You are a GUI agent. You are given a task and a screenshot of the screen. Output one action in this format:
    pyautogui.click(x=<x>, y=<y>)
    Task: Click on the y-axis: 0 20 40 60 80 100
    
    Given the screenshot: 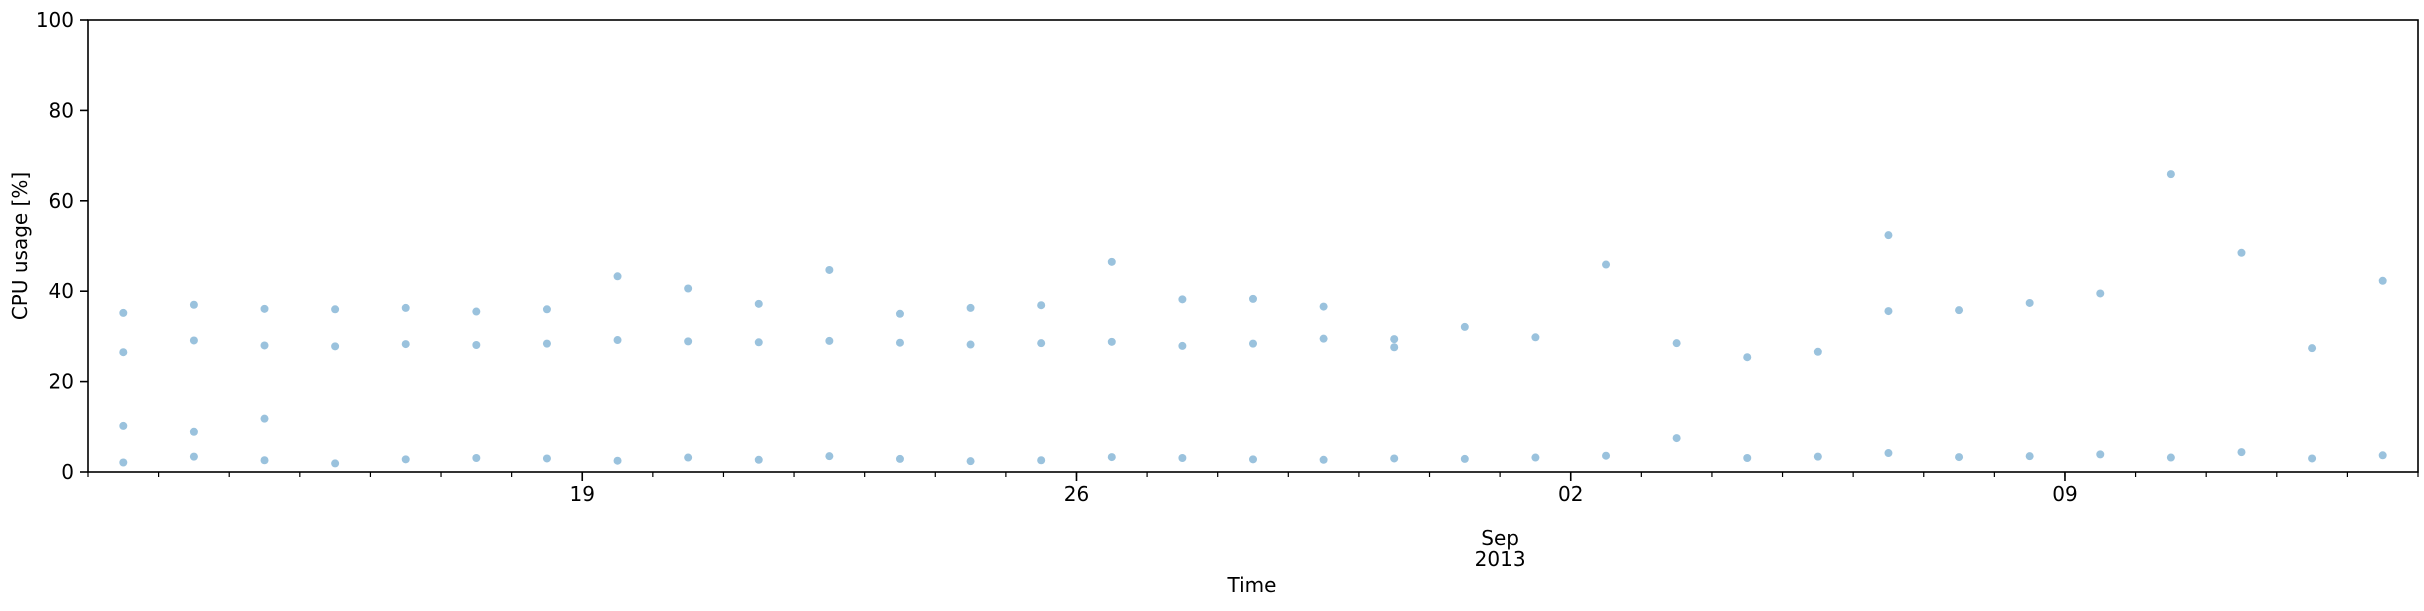 What is the action you would take?
    pyautogui.click(x=62, y=246)
    